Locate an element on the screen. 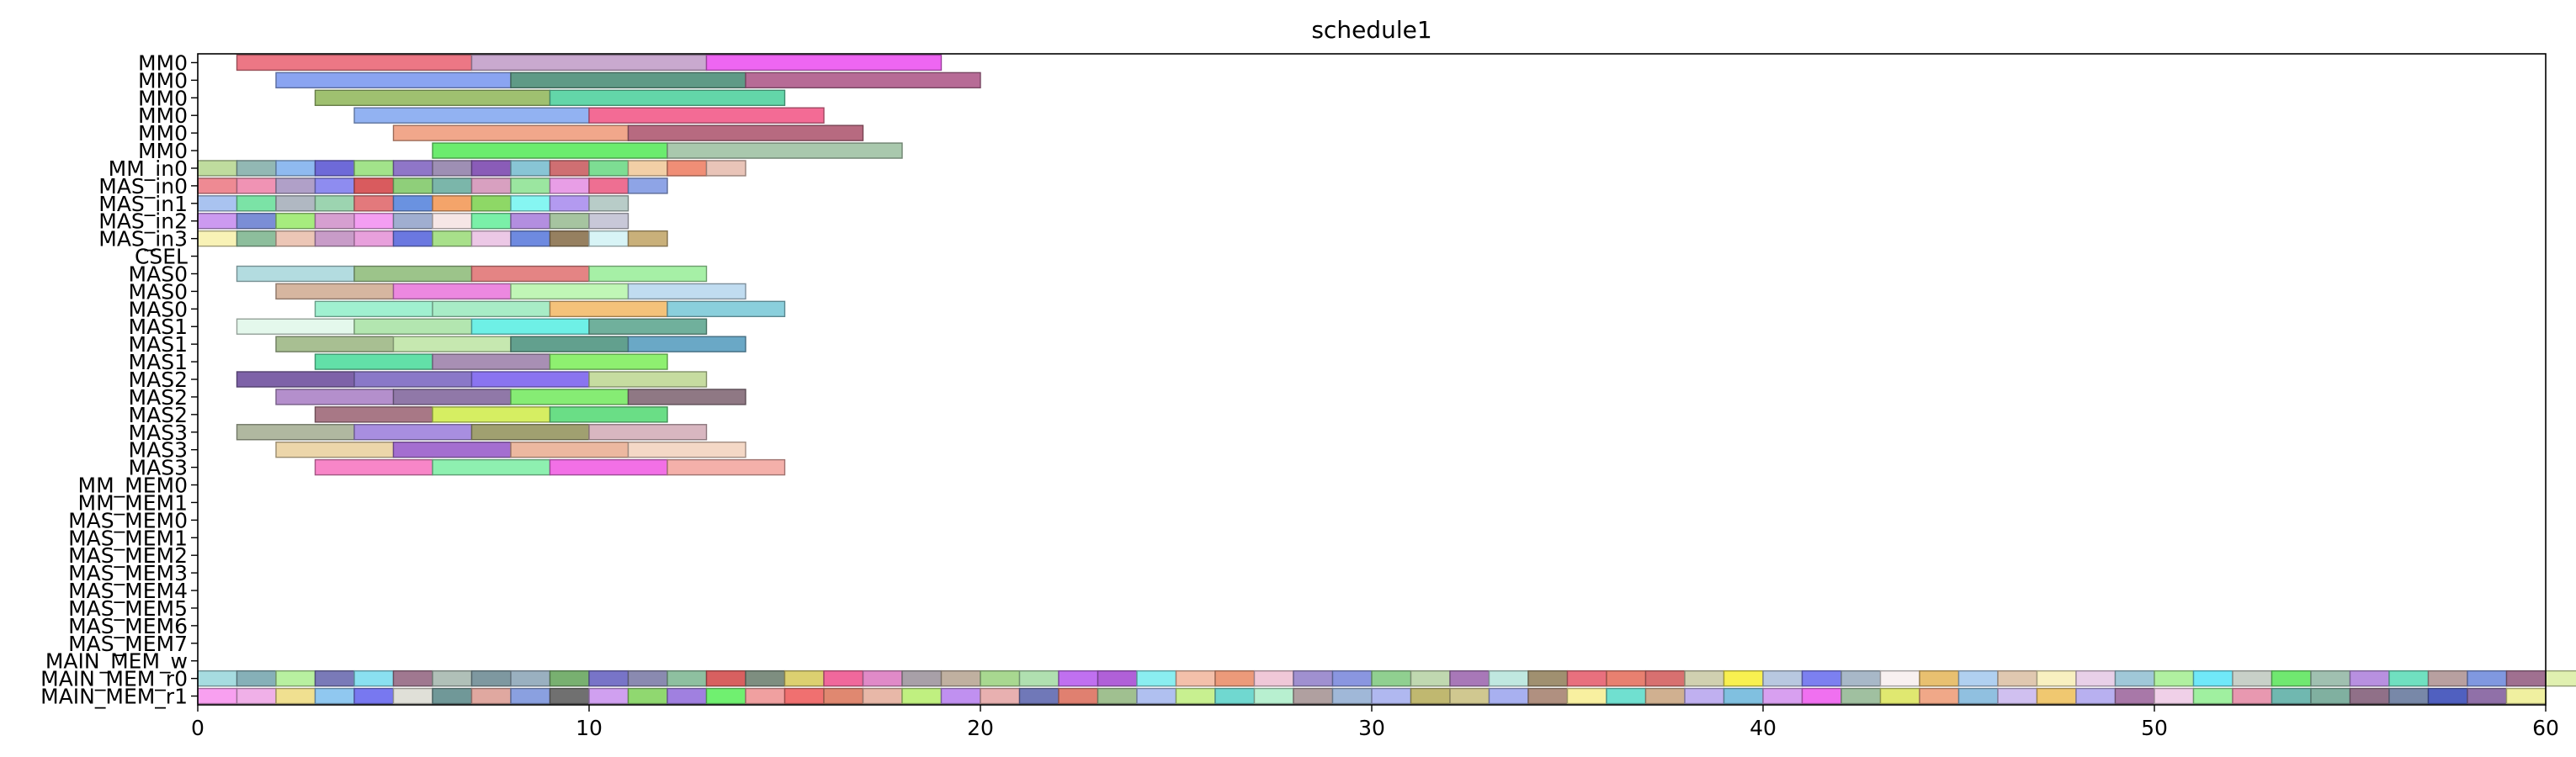  y-tick-label: MAS_in1 is located at coordinates (143, 204).